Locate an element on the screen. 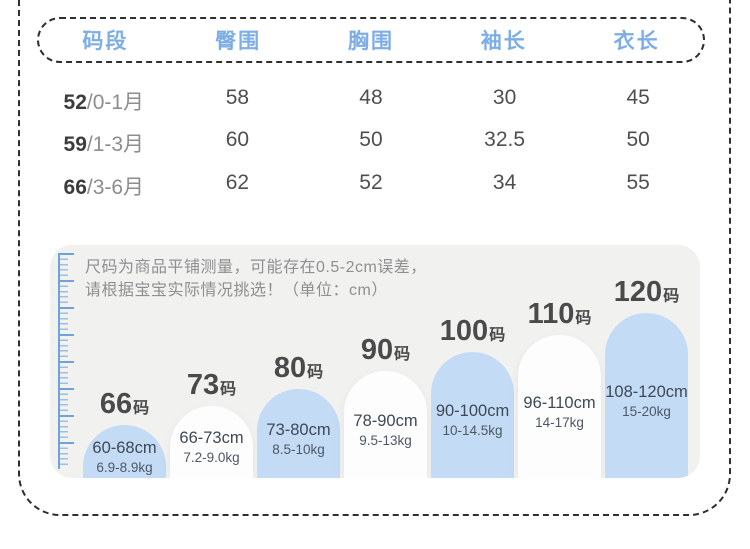 This screenshot has height=549, width=750. weight-range: 8.5-10kg is located at coordinates (298, 449).